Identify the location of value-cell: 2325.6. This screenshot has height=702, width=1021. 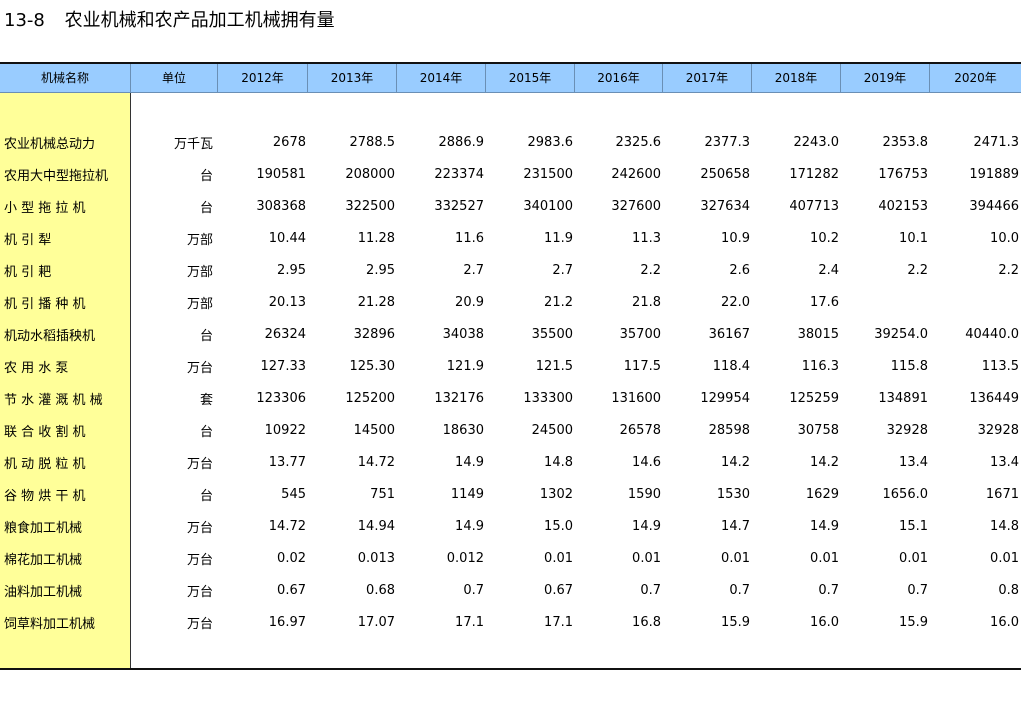
(638, 142).